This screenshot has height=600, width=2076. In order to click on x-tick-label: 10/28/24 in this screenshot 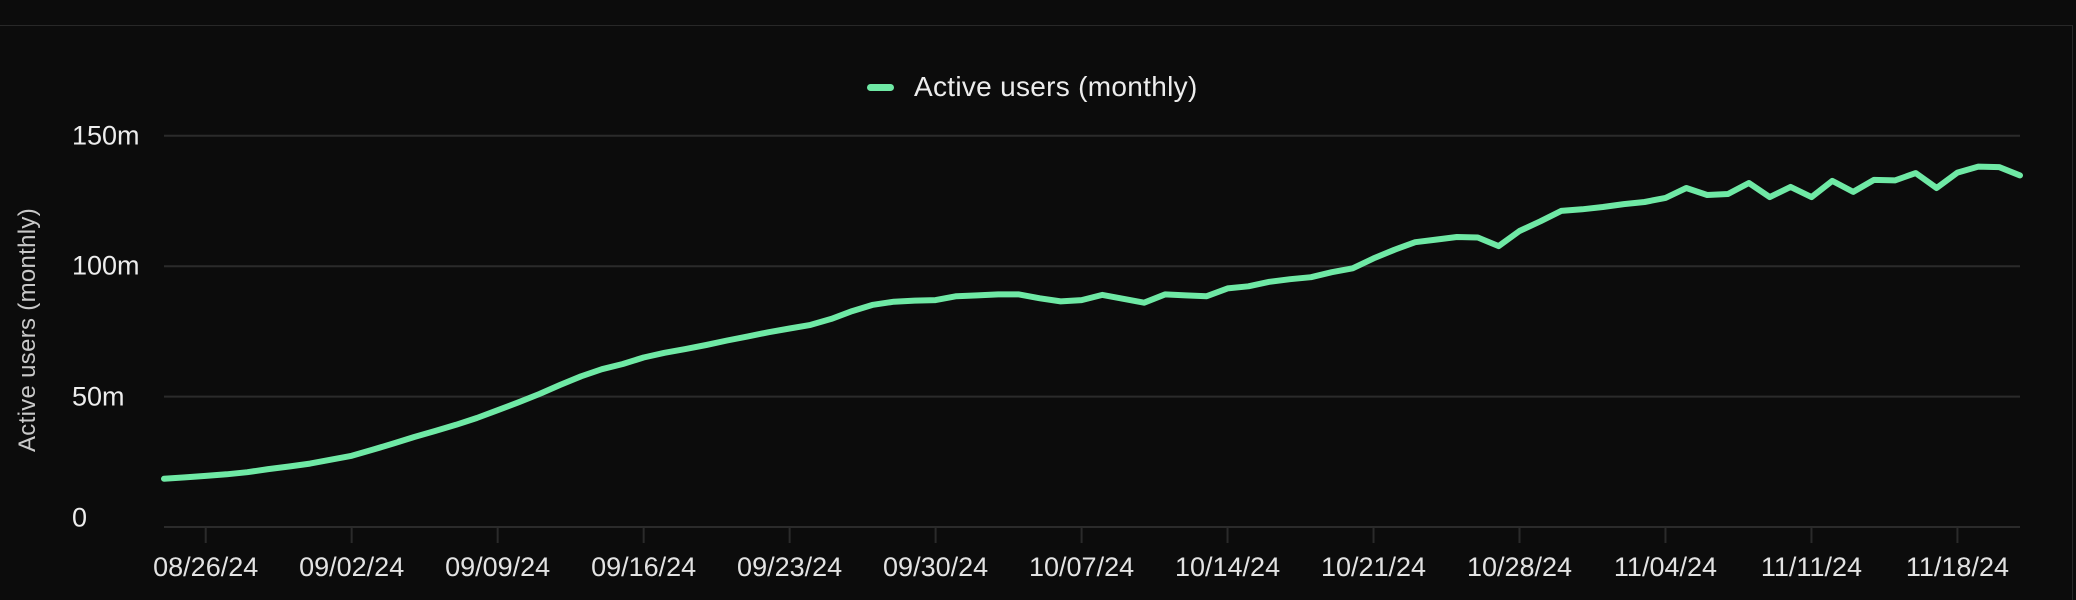, I will do `click(1519, 567)`.